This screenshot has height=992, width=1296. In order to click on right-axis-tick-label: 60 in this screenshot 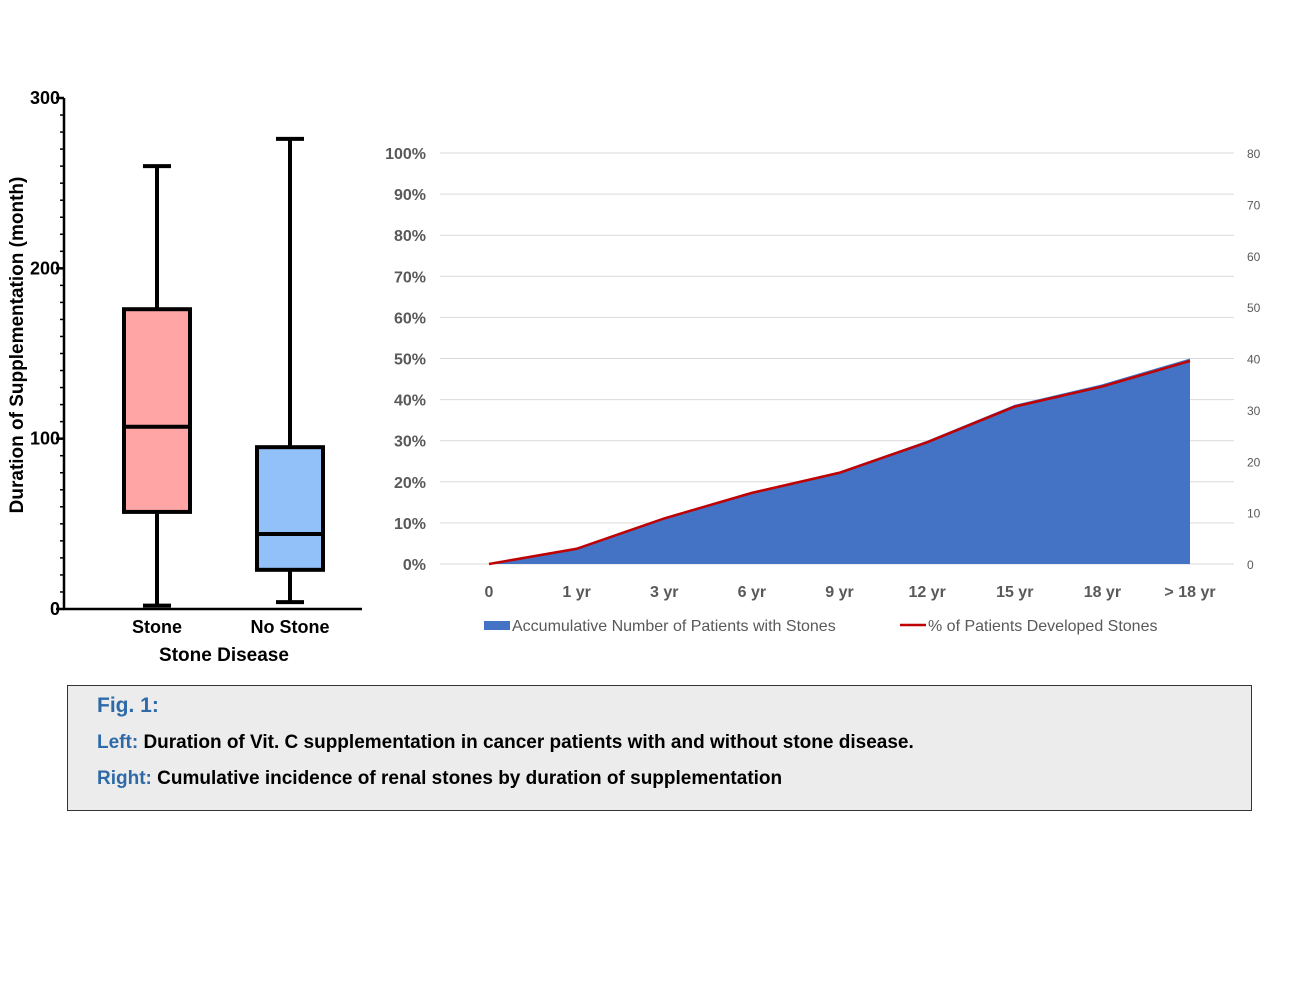, I will do `click(1254, 257)`.